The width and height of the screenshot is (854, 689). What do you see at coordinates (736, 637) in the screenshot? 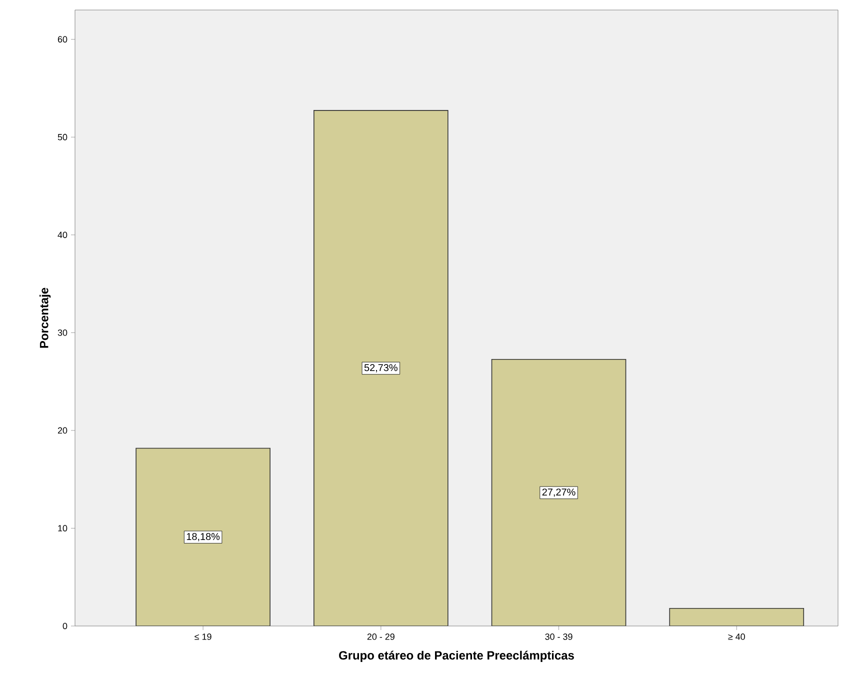
I see `x-tick-label: ≥ 40` at bounding box center [736, 637].